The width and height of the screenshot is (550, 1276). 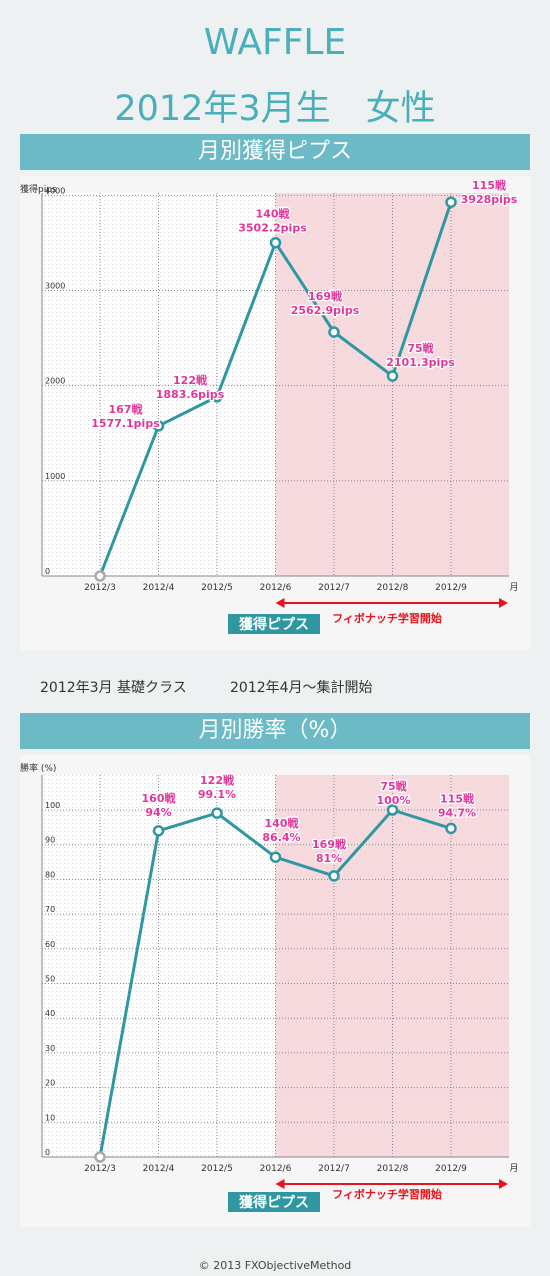 I want to click on data-label: 169戦 2562.9pips, so click(x=325, y=303).